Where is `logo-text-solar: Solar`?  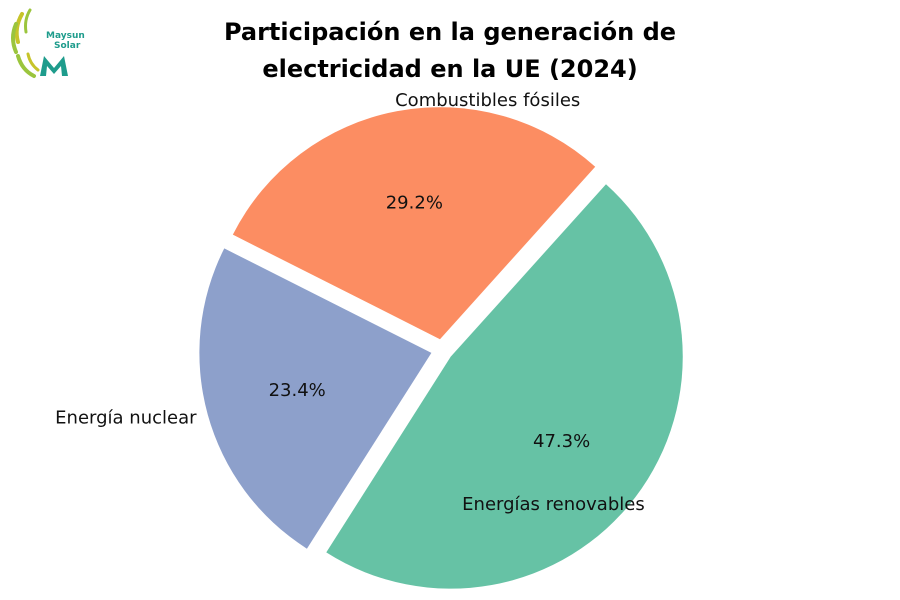 logo-text-solar: Solar is located at coordinates (67, 46).